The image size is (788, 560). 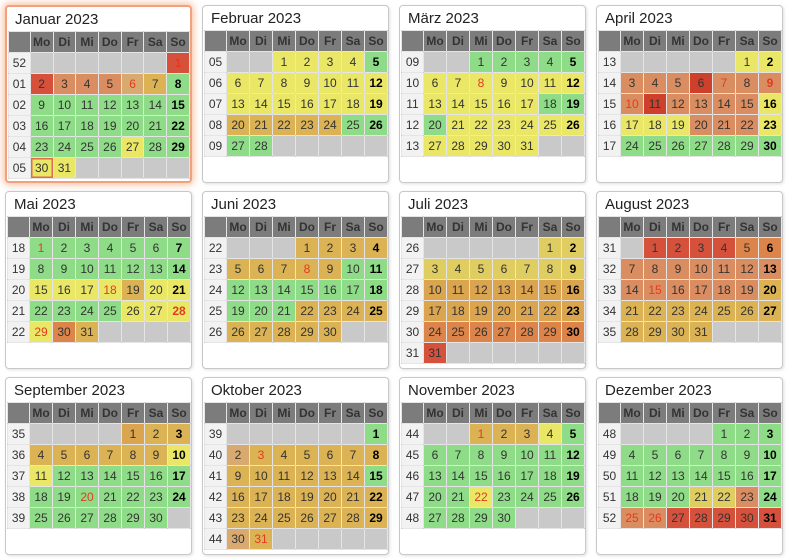 What do you see at coordinates (353, 104) in the screenshot?
I see `day-cell: 18` at bounding box center [353, 104].